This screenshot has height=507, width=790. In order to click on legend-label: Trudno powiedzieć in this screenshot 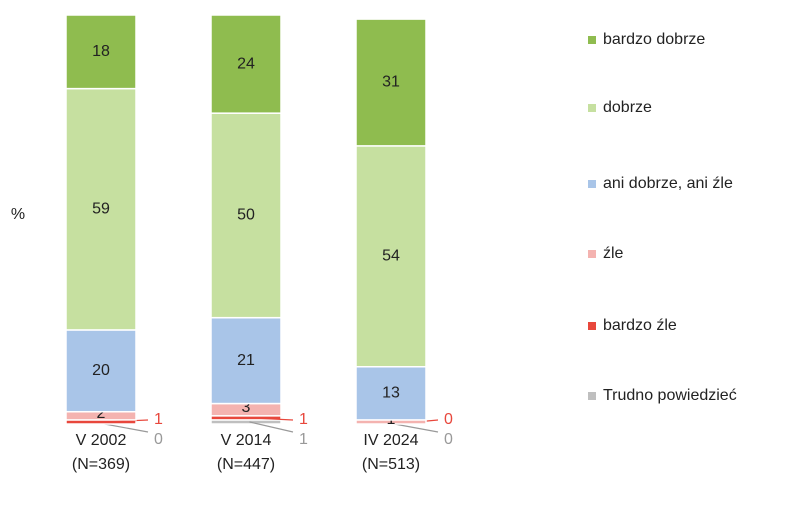, I will do `click(670, 395)`.